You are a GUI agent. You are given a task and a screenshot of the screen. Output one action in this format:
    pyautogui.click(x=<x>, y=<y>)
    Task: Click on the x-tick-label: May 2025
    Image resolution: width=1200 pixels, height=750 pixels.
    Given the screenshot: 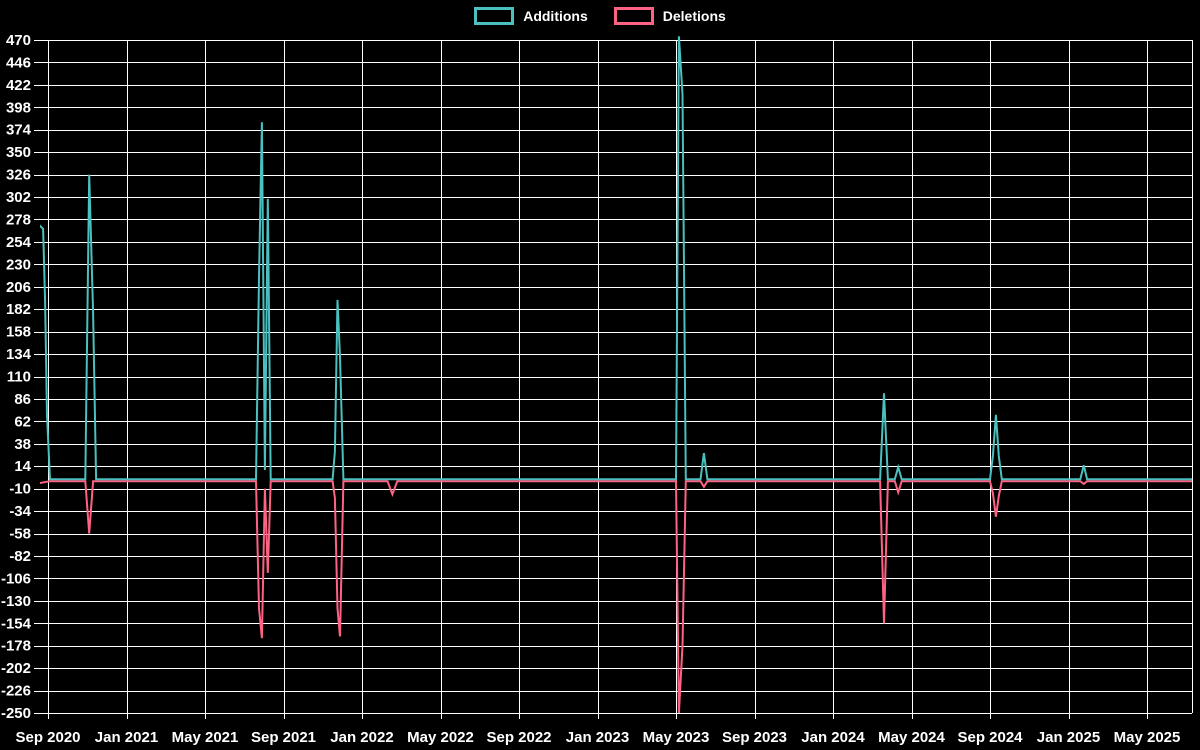 What is the action you would take?
    pyautogui.click(x=1147, y=737)
    